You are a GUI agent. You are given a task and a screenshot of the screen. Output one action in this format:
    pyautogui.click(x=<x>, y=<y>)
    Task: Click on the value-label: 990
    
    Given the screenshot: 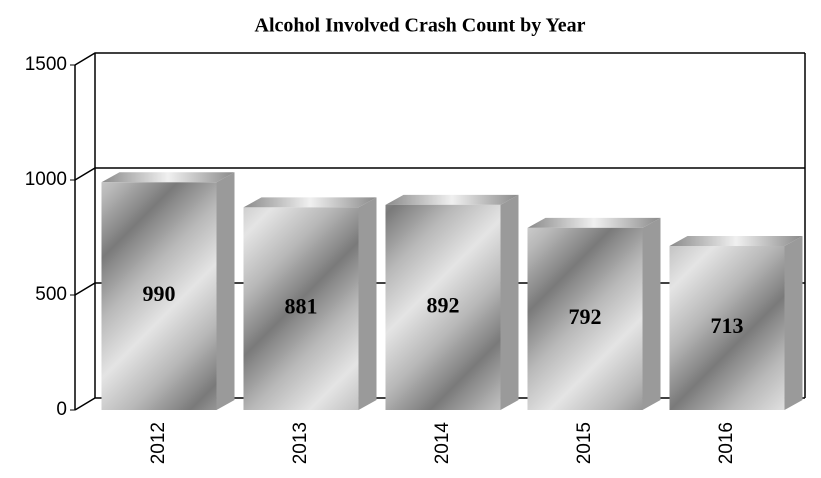 What is the action you would take?
    pyautogui.click(x=159, y=293)
    